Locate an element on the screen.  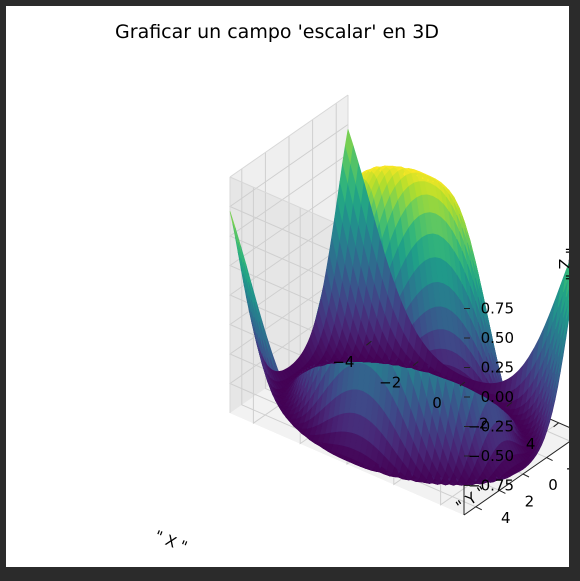
y-tick-label: 0 is located at coordinates (553, 485).